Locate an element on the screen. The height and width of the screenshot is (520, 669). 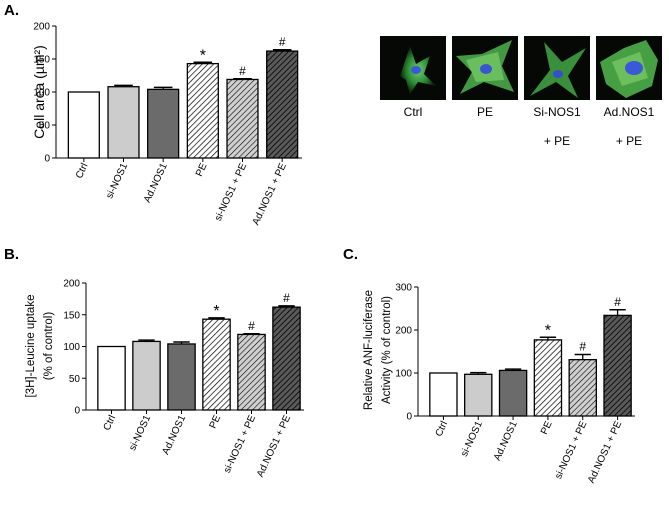
chart-0-category-label-2: Ad.NOS1 is located at coordinates (156, 182).